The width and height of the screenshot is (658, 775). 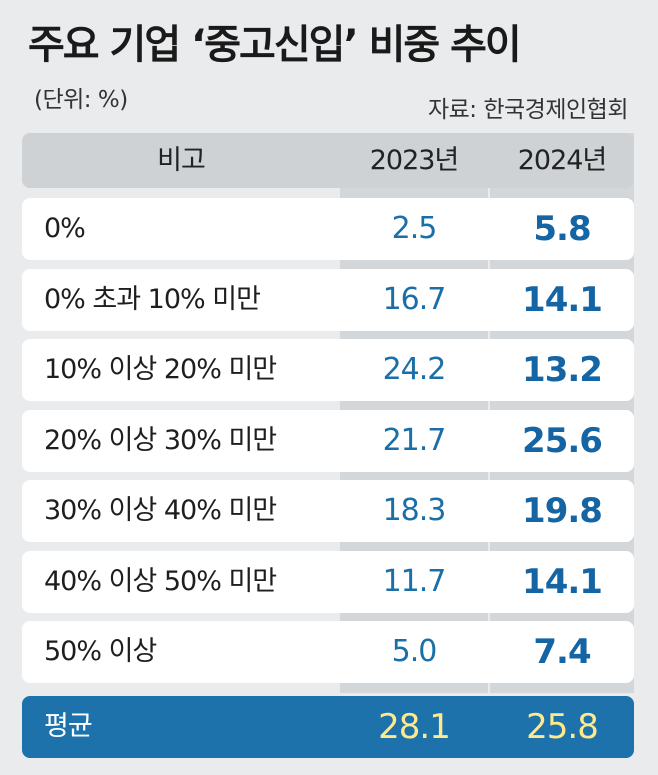 I want to click on value-2024: 7.4, so click(x=562, y=652).